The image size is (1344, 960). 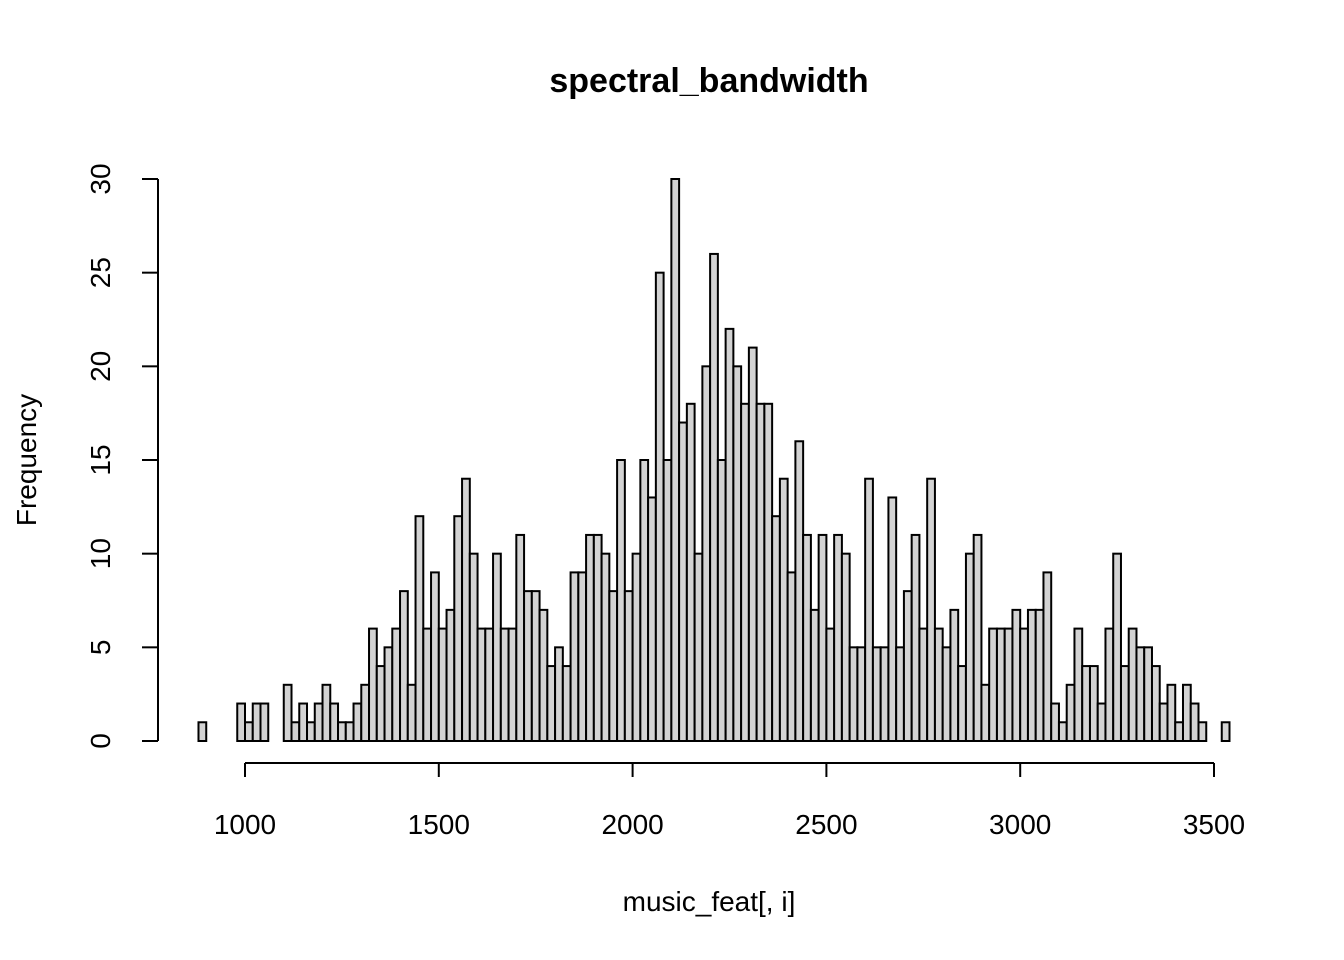 What do you see at coordinates (709, 901) in the screenshot?
I see `x-axis-label: music_feat[, i]` at bounding box center [709, 901].